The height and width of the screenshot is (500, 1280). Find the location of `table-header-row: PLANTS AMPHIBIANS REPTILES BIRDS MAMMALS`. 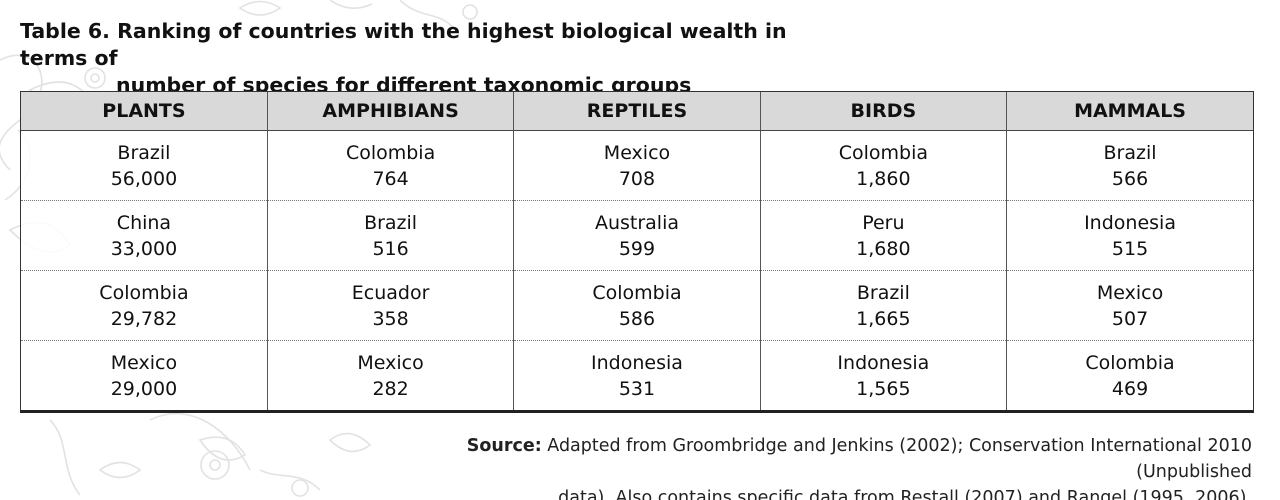

table-header-row: PLANTS AMPHIBIANS REPTILES BIRDS MAMMALS is located at coordinates (637, 111).